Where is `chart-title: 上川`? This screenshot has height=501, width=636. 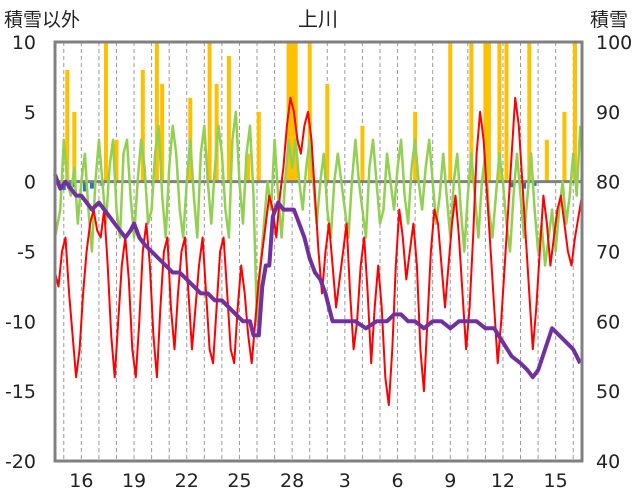
chart-title: 上川 is located at coordinates (318, 19).